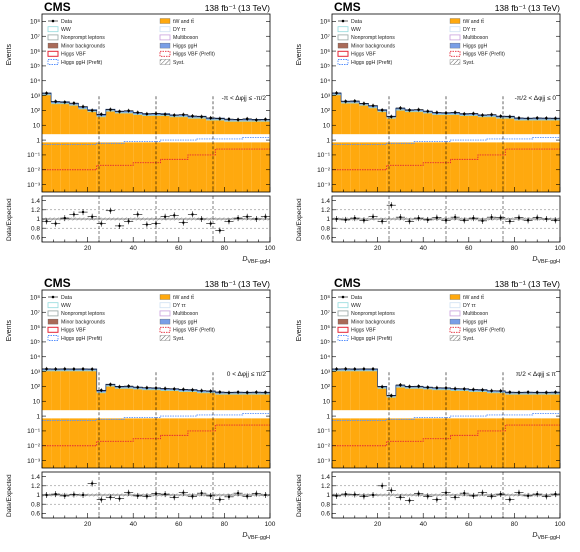  Describe the element at coordinates (325, 312) in the screenshot. I see `y-tick-label: 10⁷` at that location.